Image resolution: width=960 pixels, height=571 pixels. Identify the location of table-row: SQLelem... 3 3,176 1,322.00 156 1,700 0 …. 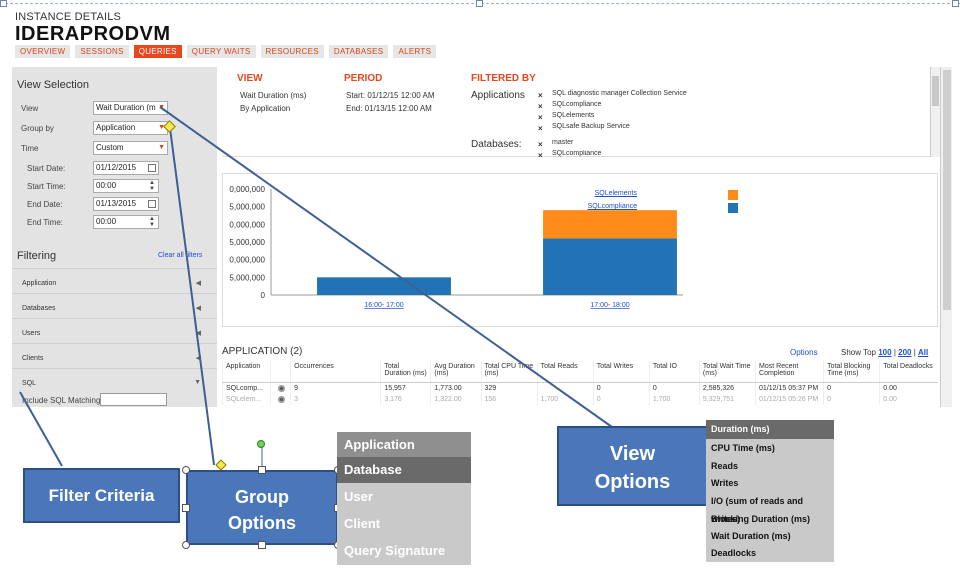
(579, 400).